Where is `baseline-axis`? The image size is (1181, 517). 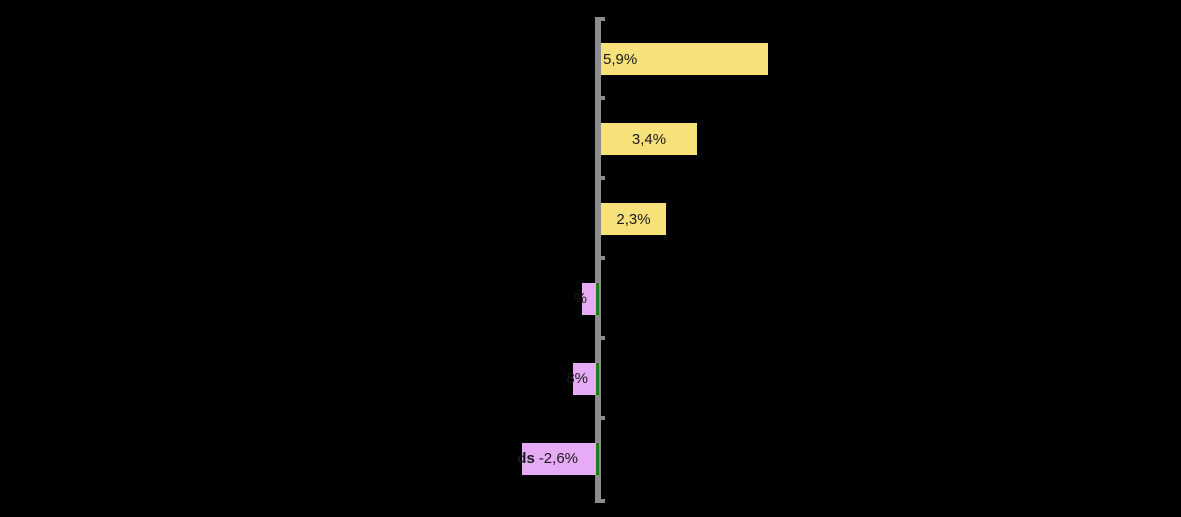
baseline-axis is located at coordinates (598, 260).